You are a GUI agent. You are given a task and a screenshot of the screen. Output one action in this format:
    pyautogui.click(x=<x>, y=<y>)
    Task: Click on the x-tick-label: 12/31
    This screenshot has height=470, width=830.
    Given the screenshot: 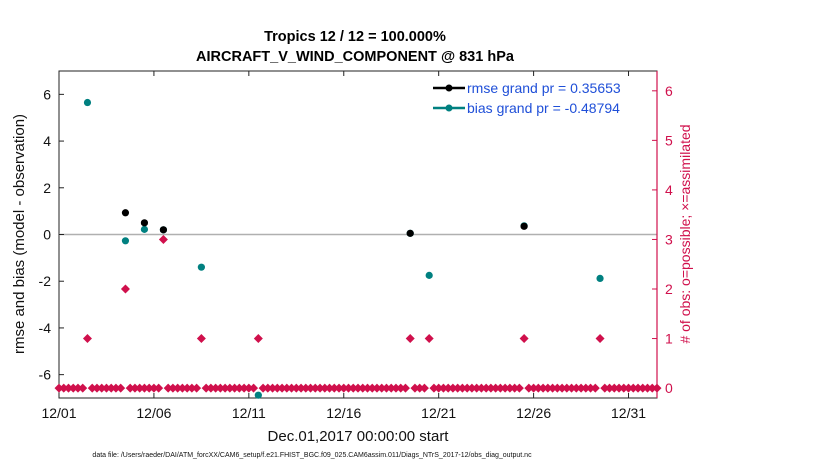 What is the action you would take?
    pyautogui.click(x=628, y=413)
    